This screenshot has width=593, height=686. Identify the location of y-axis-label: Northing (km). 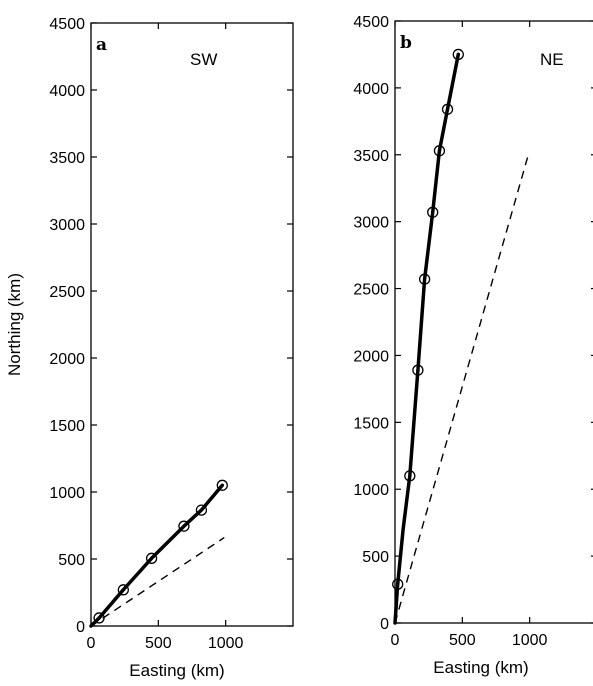
(14, 324).